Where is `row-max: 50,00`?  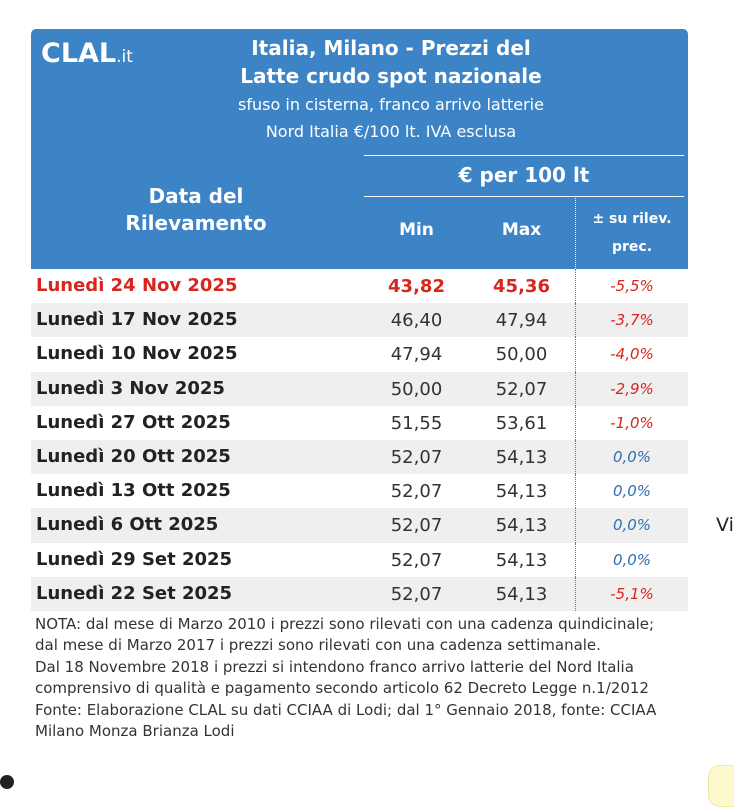 row-max: 50,00 is located at coordinates (521, 355).